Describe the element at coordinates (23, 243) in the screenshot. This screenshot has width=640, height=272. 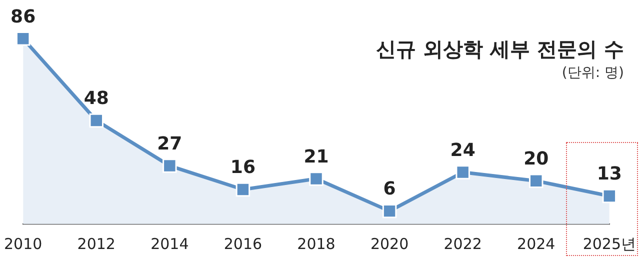
I see `x-tick-label: 2010` at that location.